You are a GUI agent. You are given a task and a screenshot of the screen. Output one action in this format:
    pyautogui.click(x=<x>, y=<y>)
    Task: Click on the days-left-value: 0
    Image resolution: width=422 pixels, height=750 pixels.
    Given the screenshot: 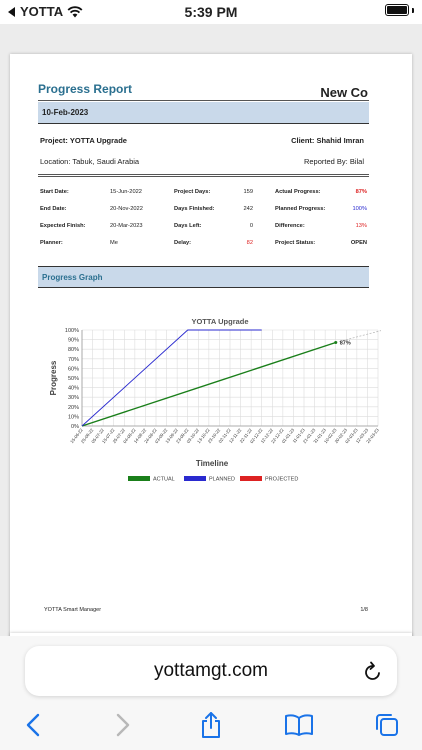 What is the action you would take?
    pyautogui.click(x=251, y=226)
    